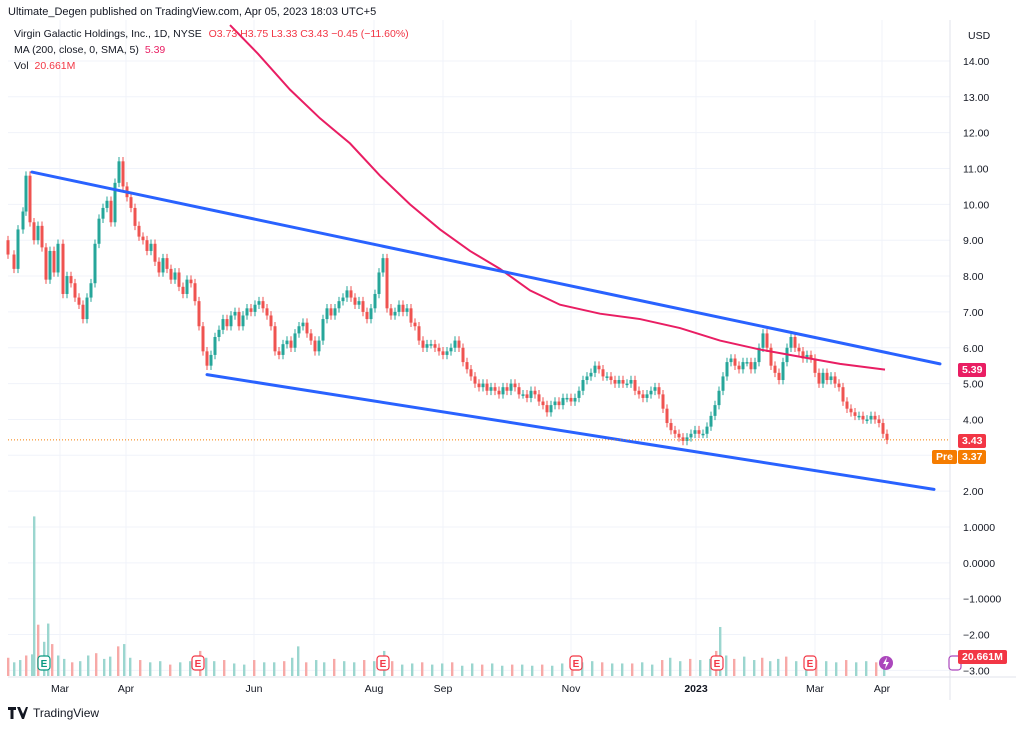 The height and width of the screenshot is (730, 1024). Describe the element at coordinates (155, 50) in the screenshot. I see `ma-value: 5.39` at that location.